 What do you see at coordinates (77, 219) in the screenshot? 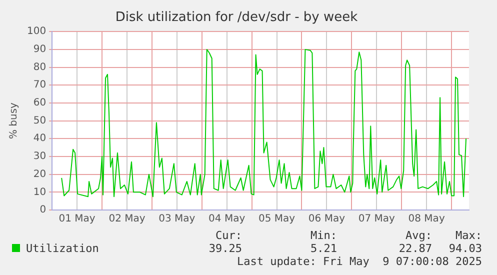
I see `x-tick-label: 01 May` at bounding box center [77, 219].